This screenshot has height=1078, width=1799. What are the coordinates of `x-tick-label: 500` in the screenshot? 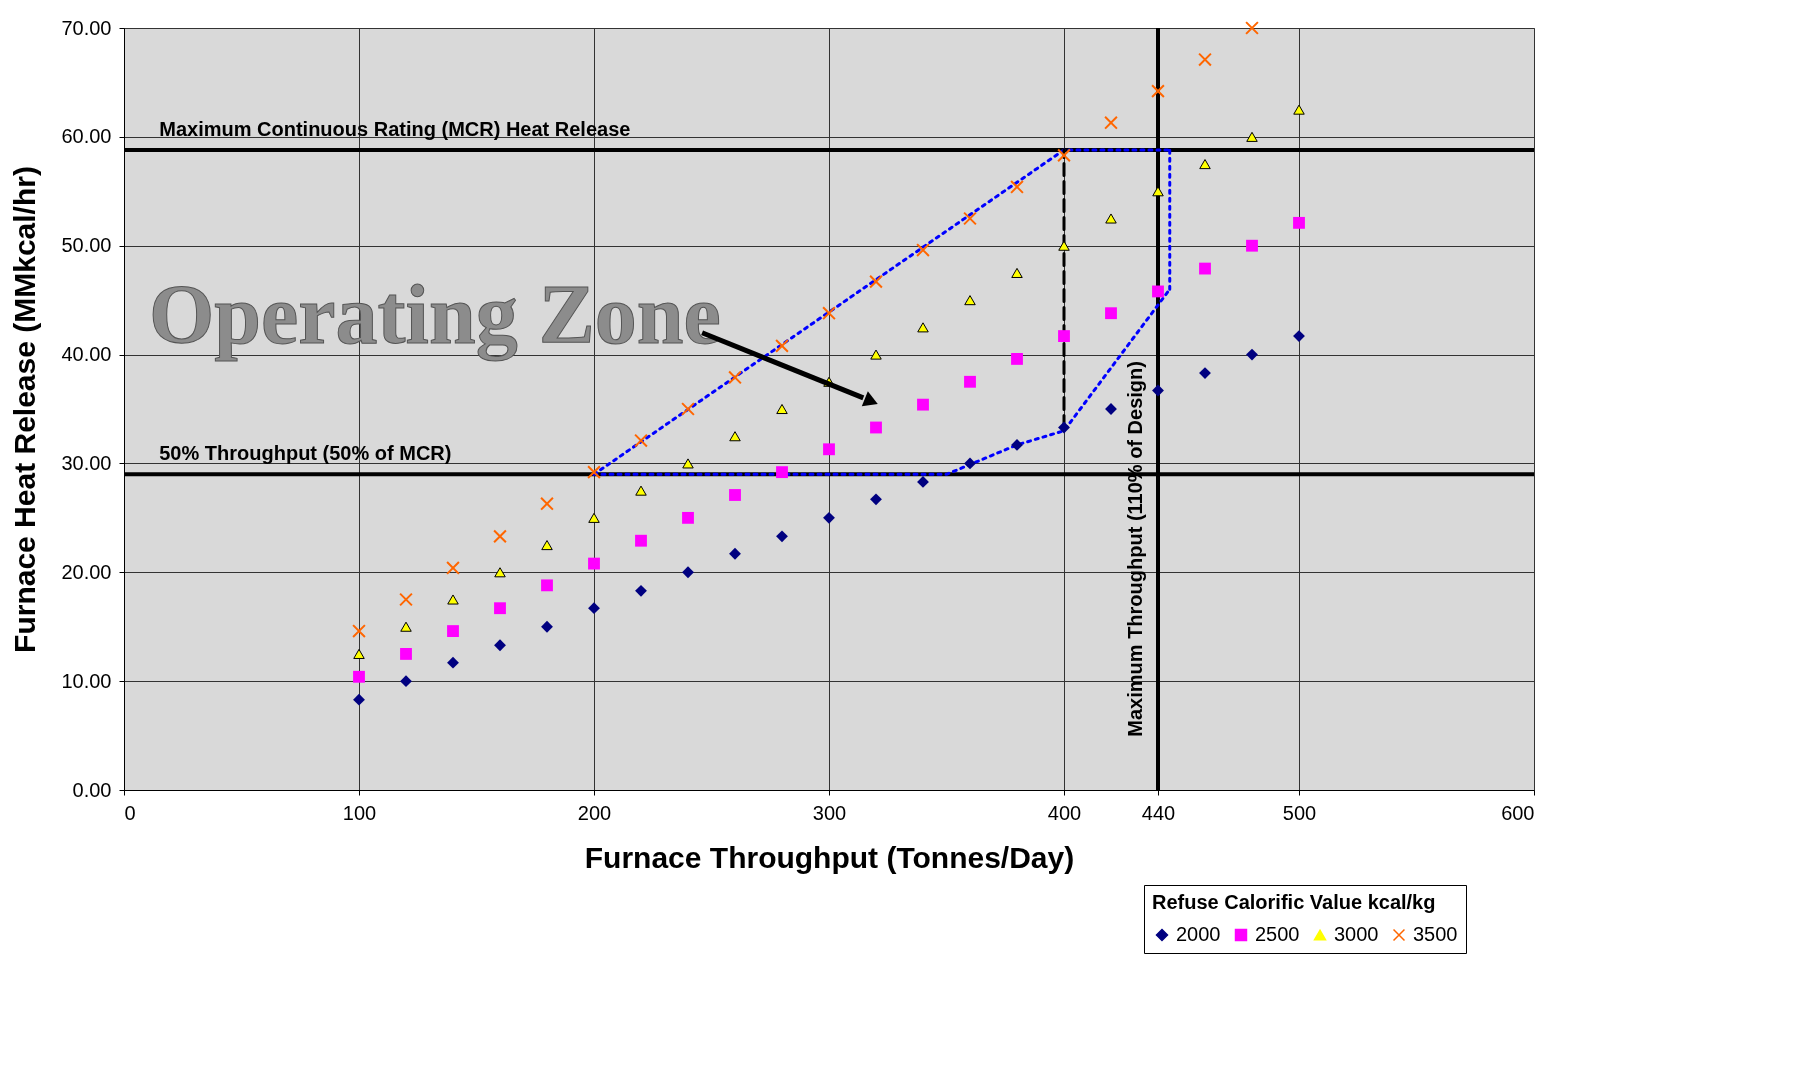 It's located at (1299, 812).